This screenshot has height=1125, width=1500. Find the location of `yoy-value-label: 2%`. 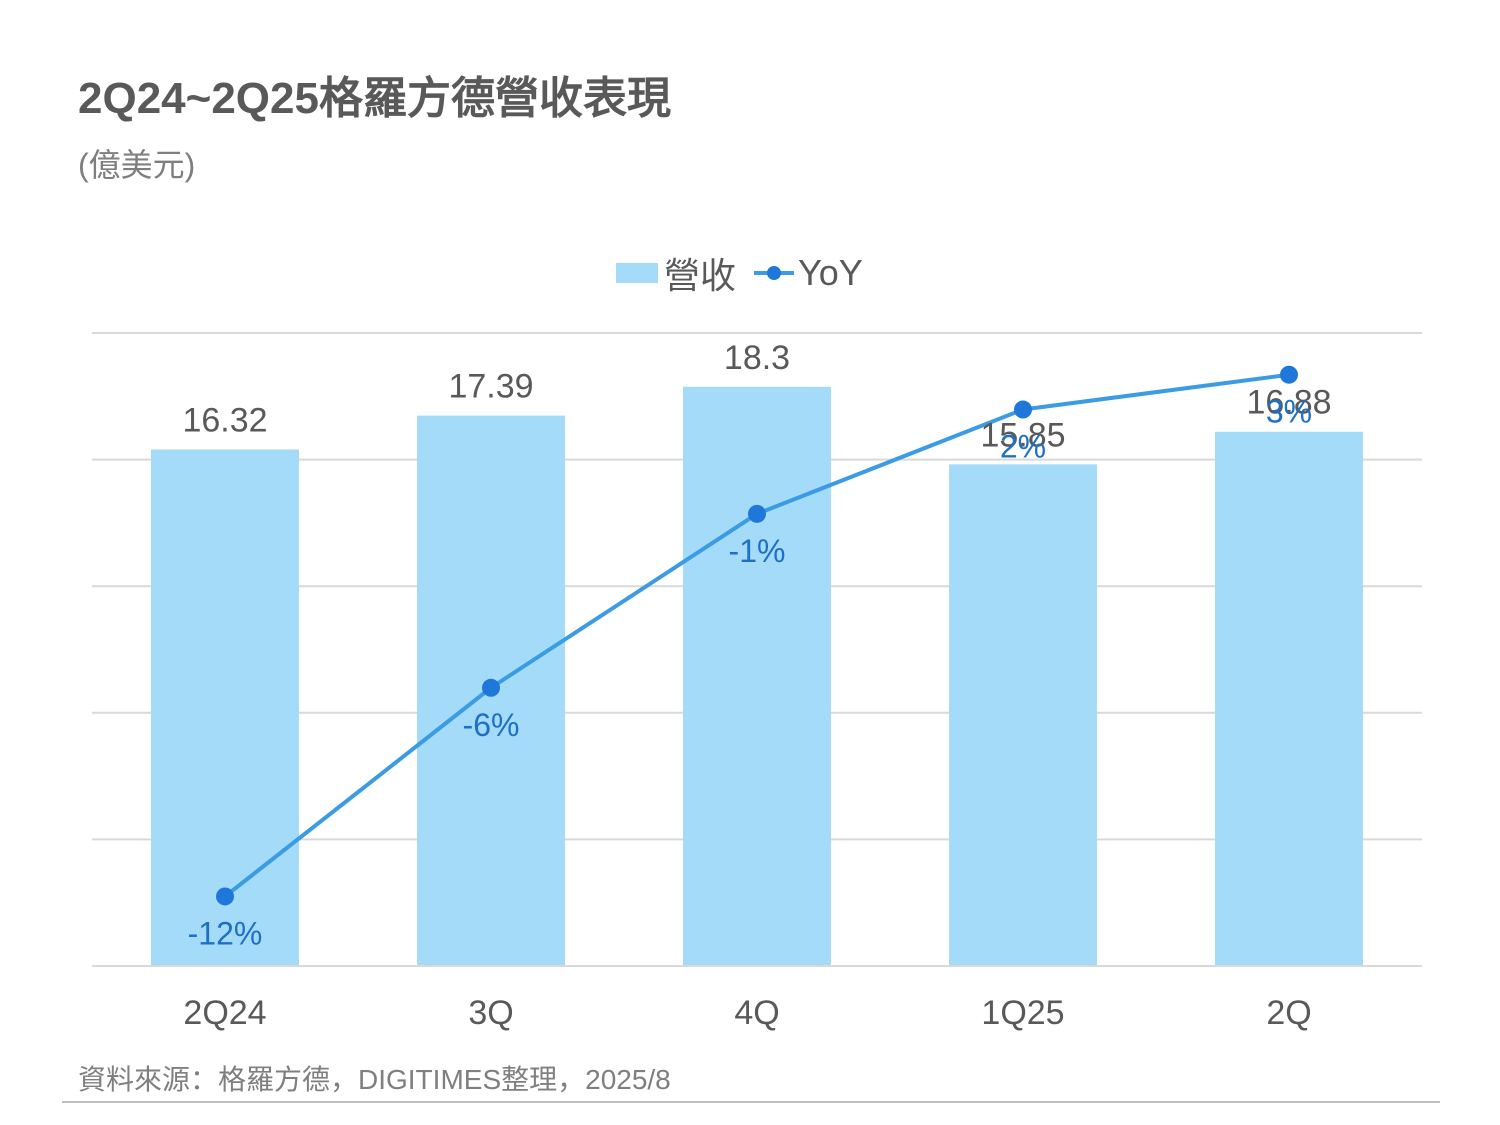

yoy-value-label: 2% is located at coordinates (1023, 447).